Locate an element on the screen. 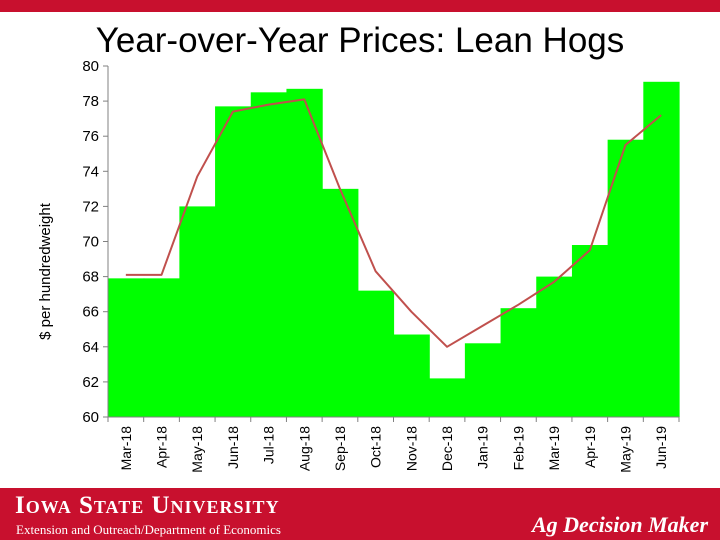 The image size is (720, 540). y-axis-title: $ per hundredweight is located at coordinates (45, 271).